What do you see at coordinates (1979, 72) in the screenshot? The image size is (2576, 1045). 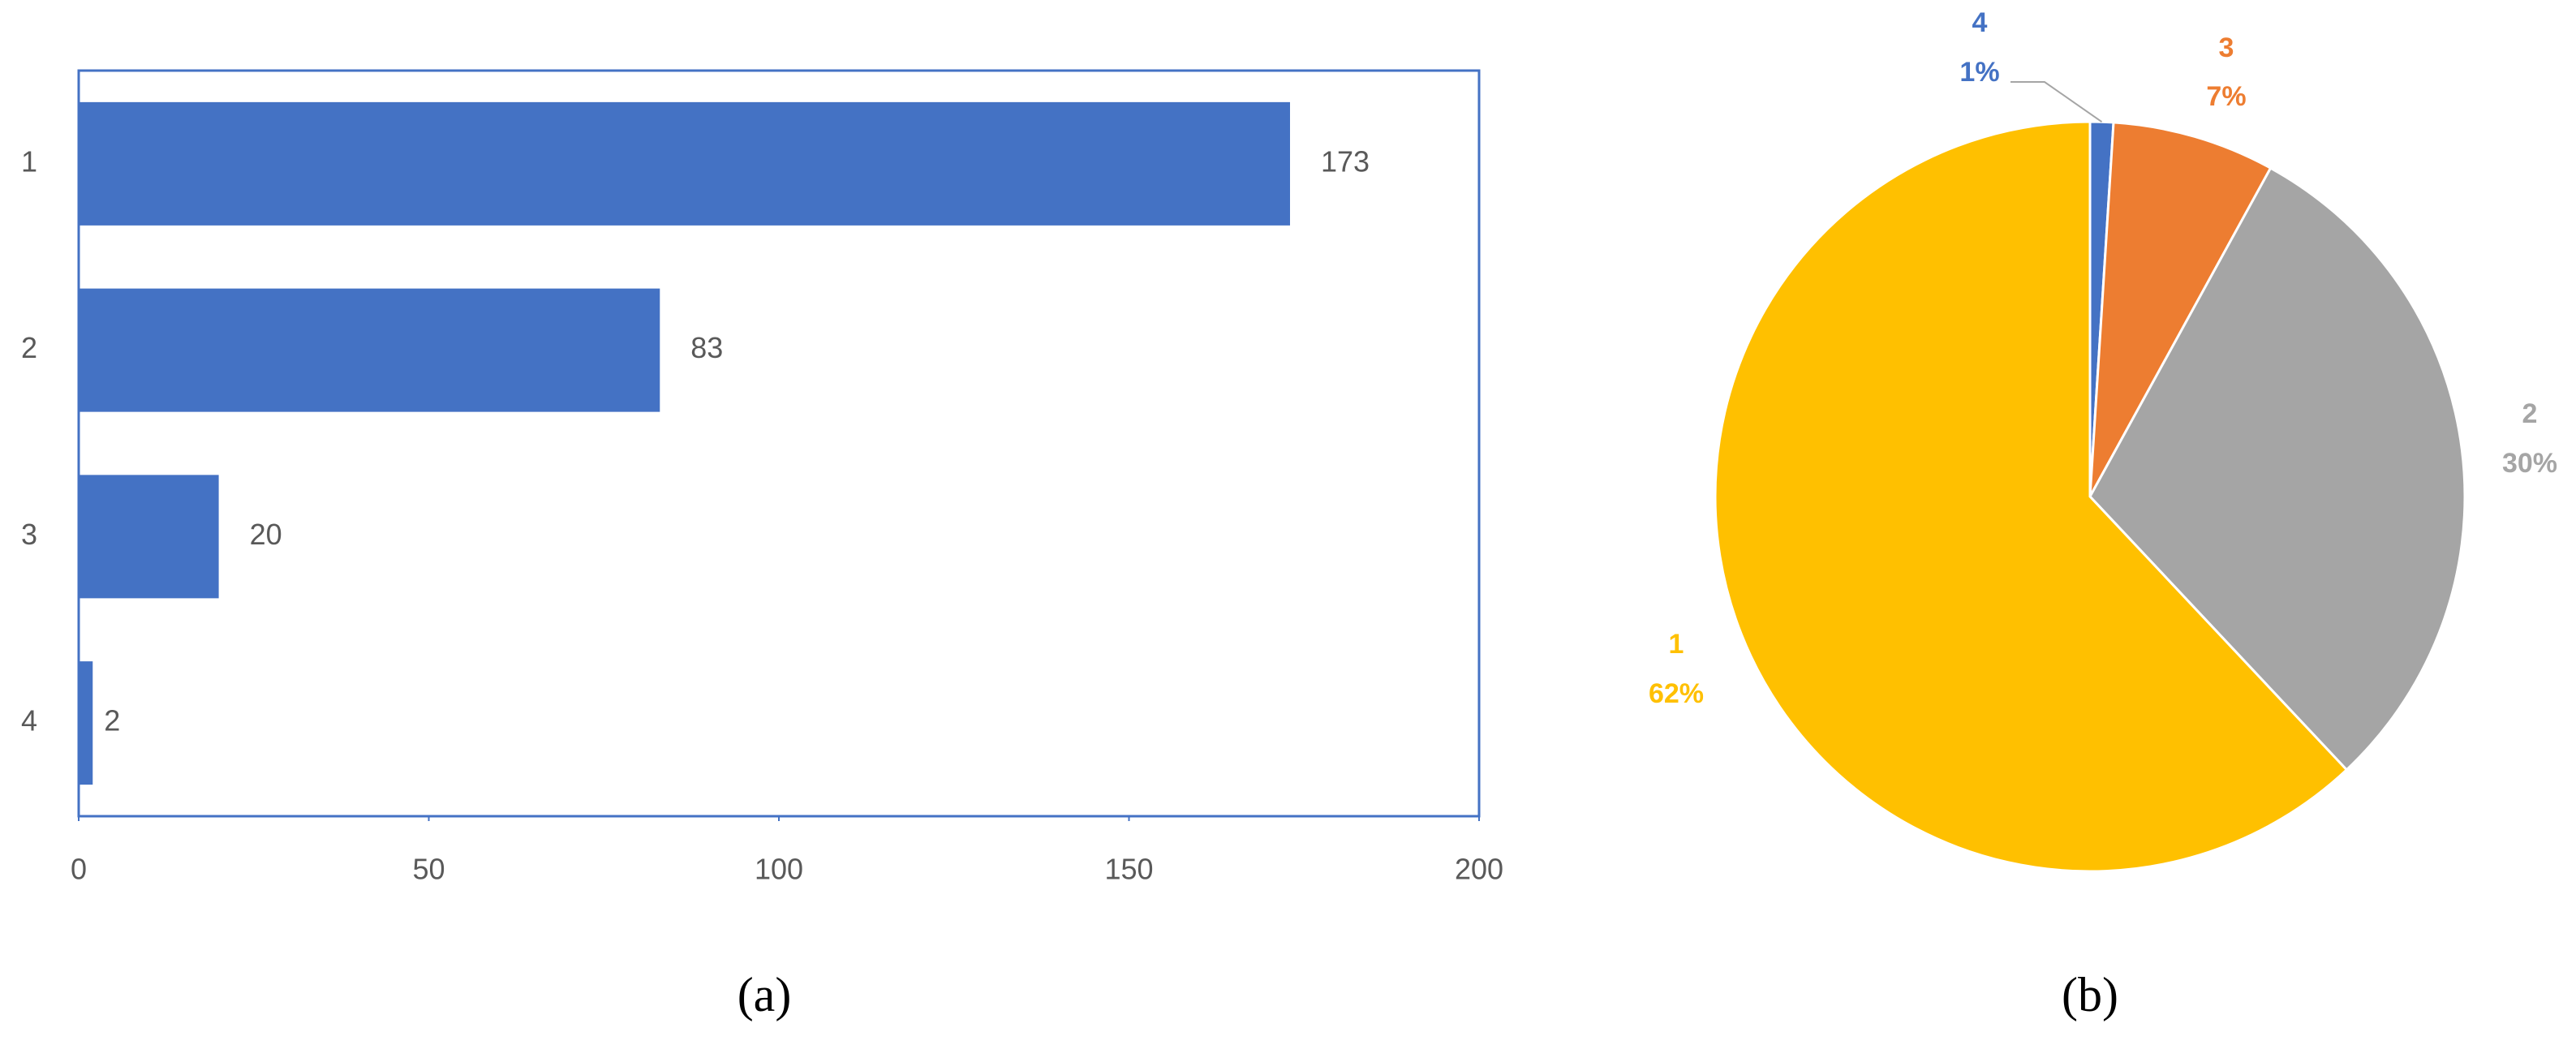 I see `value-label: 1%` at bounding box center [1979, 72].